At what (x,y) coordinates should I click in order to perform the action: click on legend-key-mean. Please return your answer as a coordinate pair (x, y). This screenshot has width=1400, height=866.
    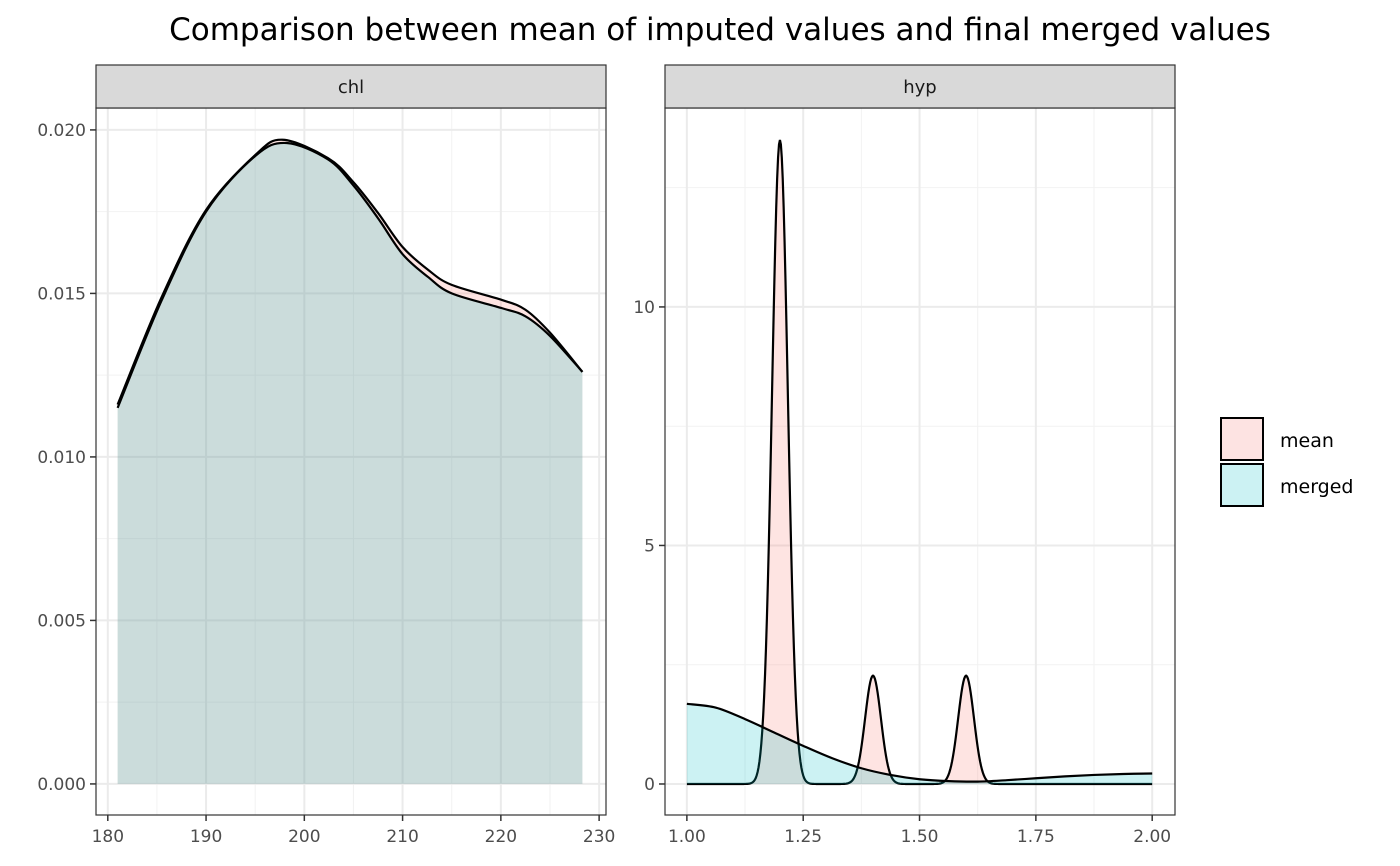
    Looking at the image, I should click on (1242, 439).